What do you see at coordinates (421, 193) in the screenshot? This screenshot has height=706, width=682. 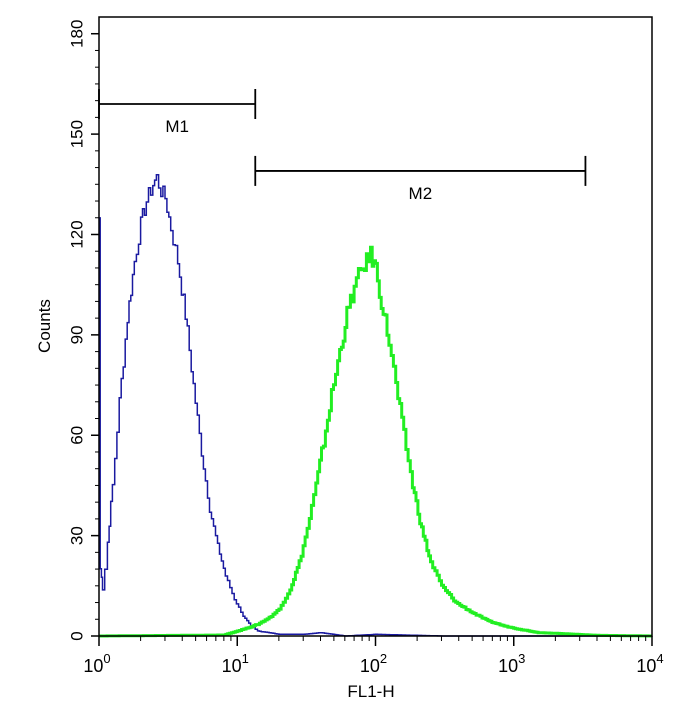 I see `marker-label: M2` at bounding box center [421, 193].